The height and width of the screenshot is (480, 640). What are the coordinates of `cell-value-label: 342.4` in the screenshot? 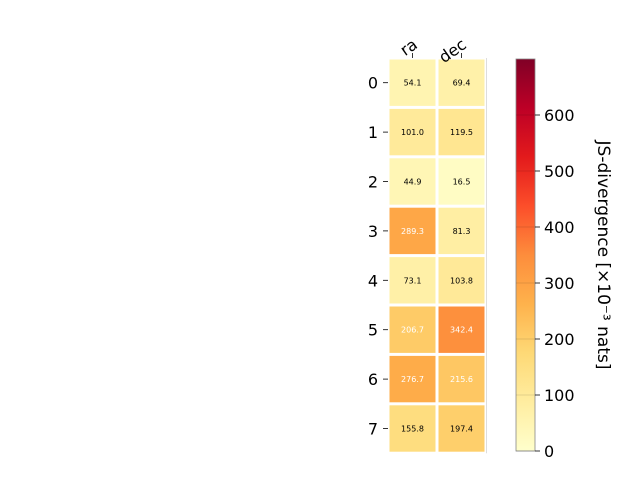 It's located at (461, 330).